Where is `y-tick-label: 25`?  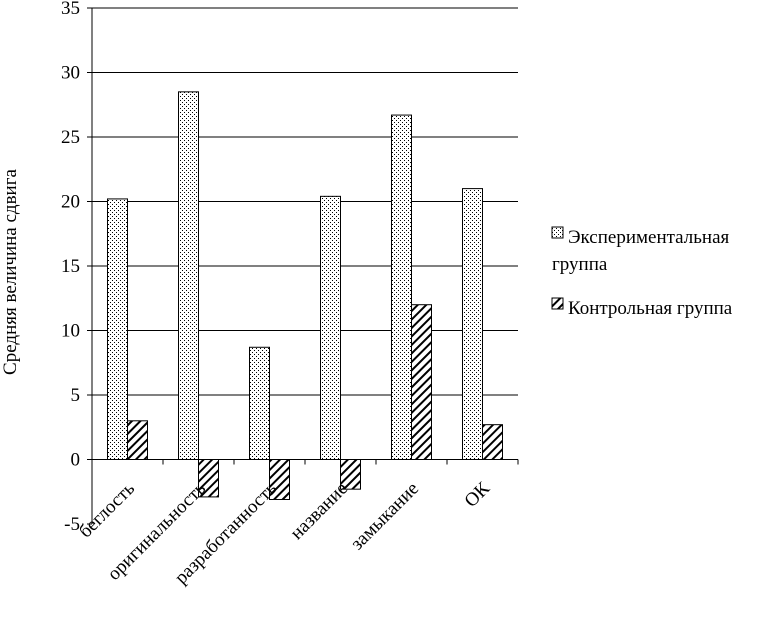
y-tick-label: 25 is located at coordinates (70, 137).